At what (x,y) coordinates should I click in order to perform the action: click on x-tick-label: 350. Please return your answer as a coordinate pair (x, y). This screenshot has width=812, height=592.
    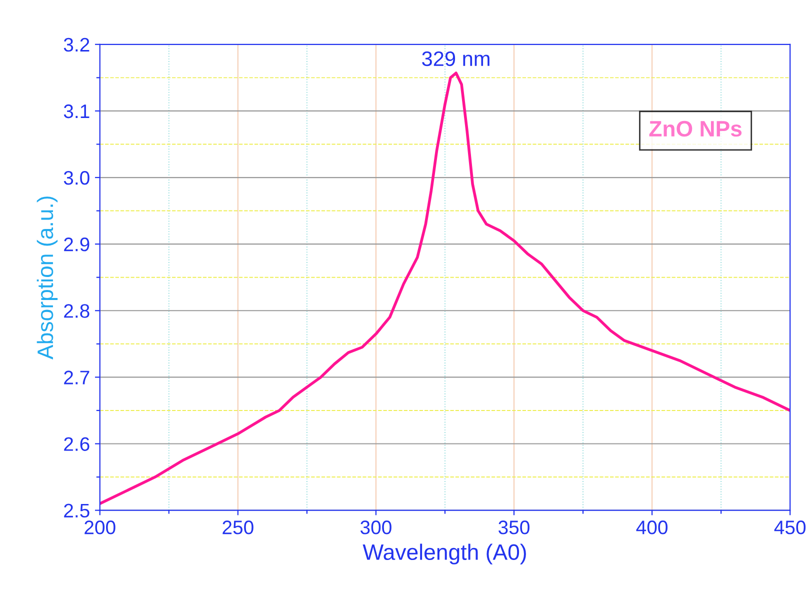
    Looking at the image, I should click on (514, 527).